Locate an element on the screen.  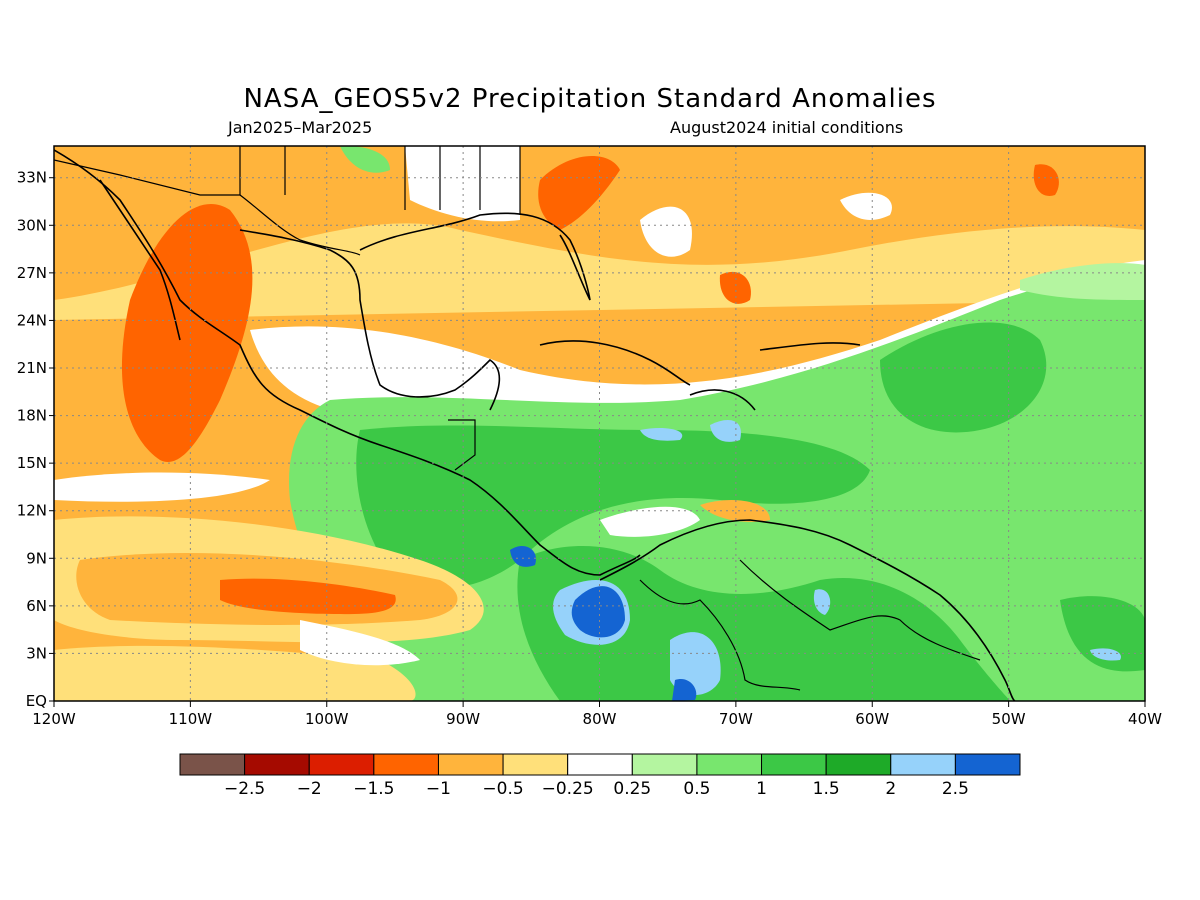
lon-tick-label: 100W is located at coordinates (327, 719).